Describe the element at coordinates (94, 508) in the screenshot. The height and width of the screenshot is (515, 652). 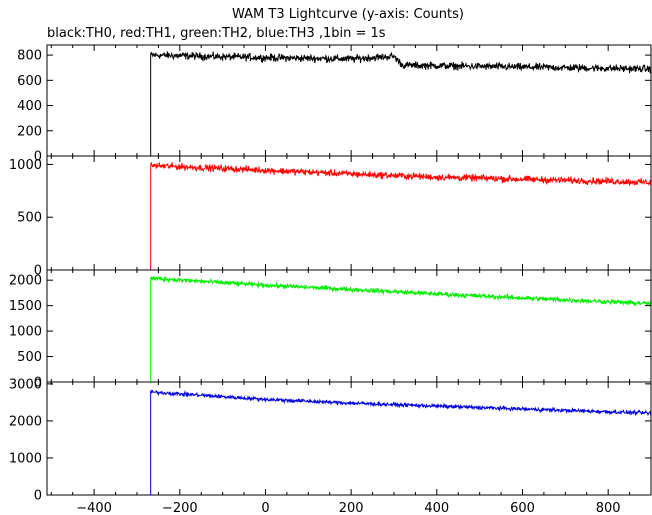
I see `x-tick-label: −400` at that location.